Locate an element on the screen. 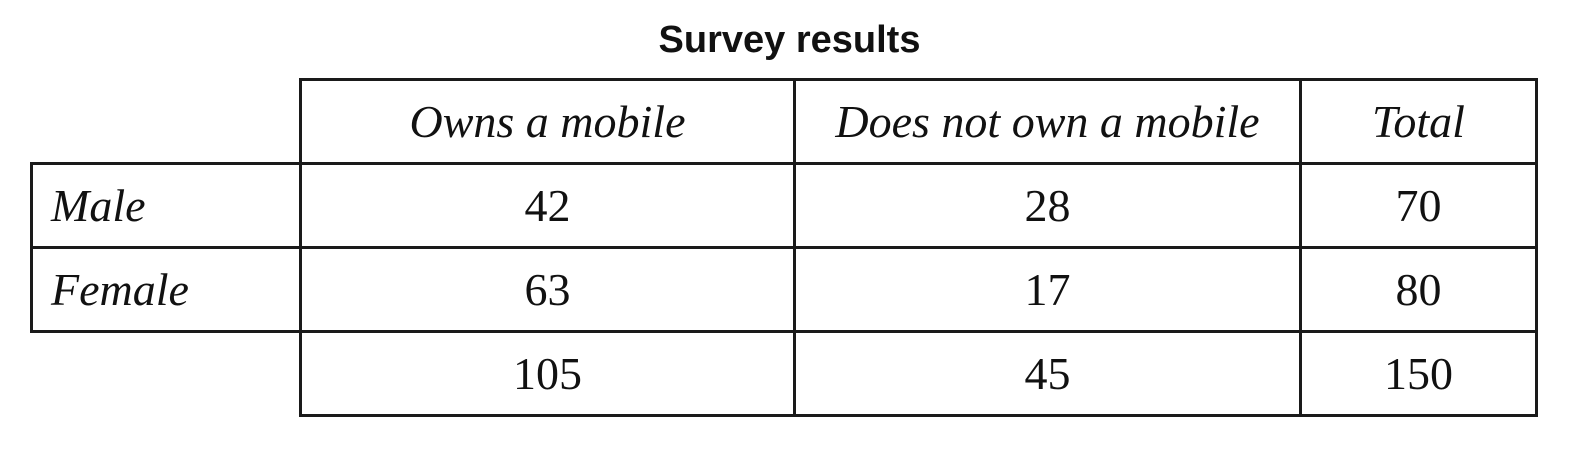  column-header-total: Total is located at coordinates (1418, 121).